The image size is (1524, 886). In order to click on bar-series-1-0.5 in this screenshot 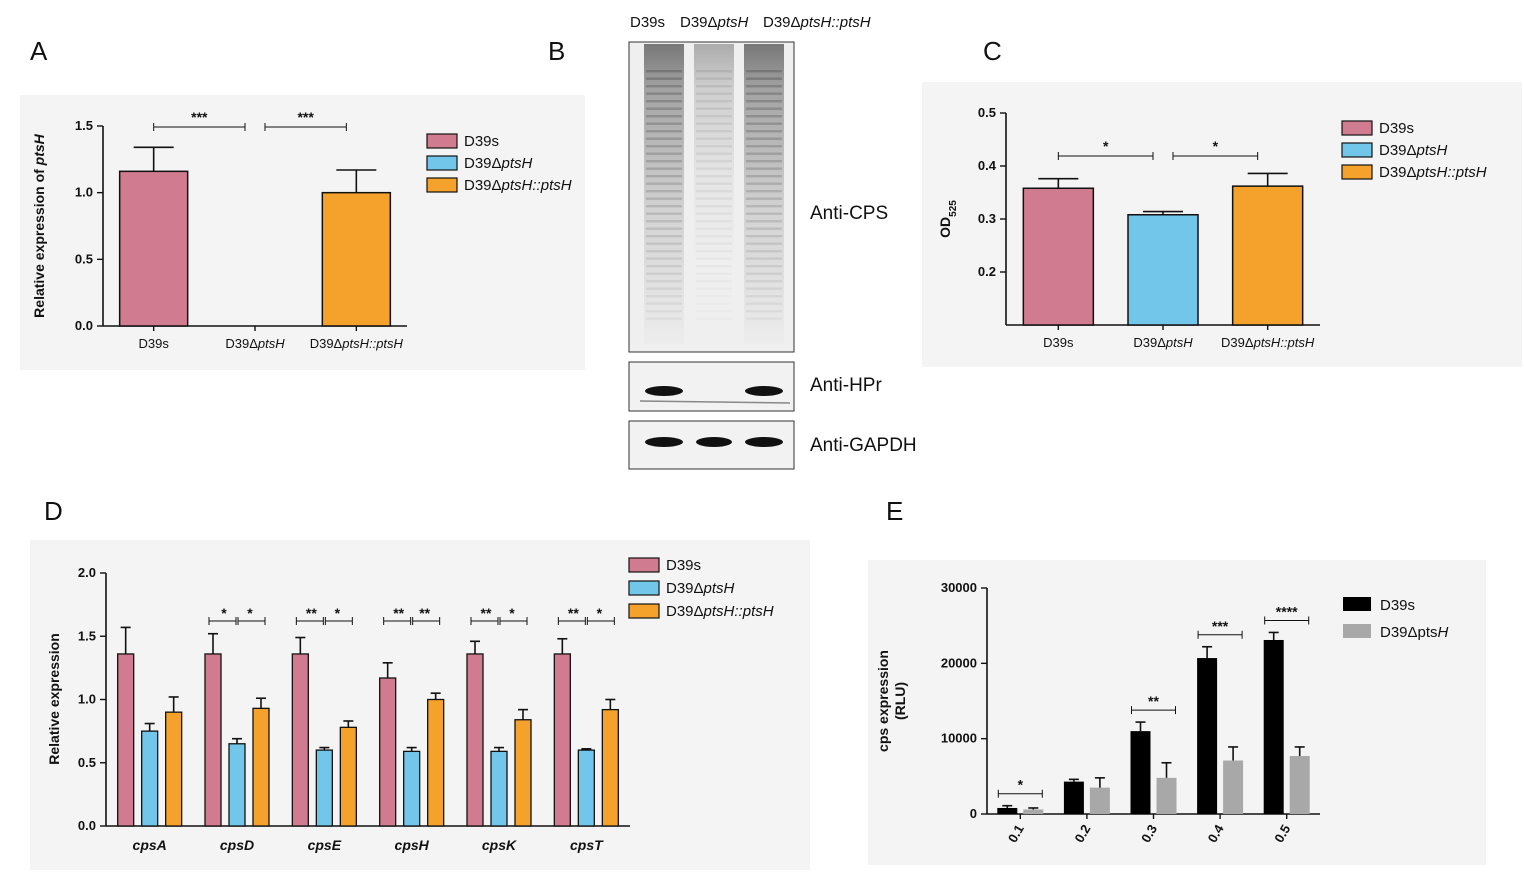, I will do `click(1299, 784)`.